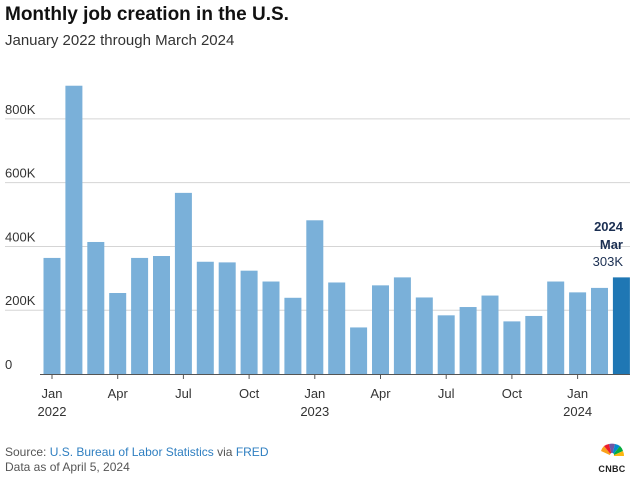 This screenshot has width=637, height=479. Describe the element at coordinates (314, 411) in the screenshot. I see `x-tick-year-label: 2023` at that location.